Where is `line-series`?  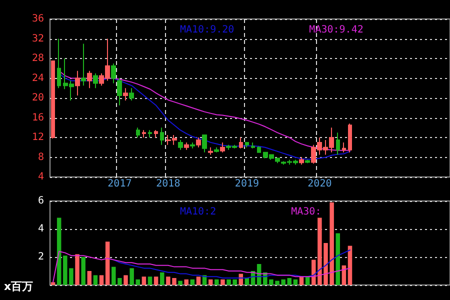
line-series is located at coordinates (201, 266).